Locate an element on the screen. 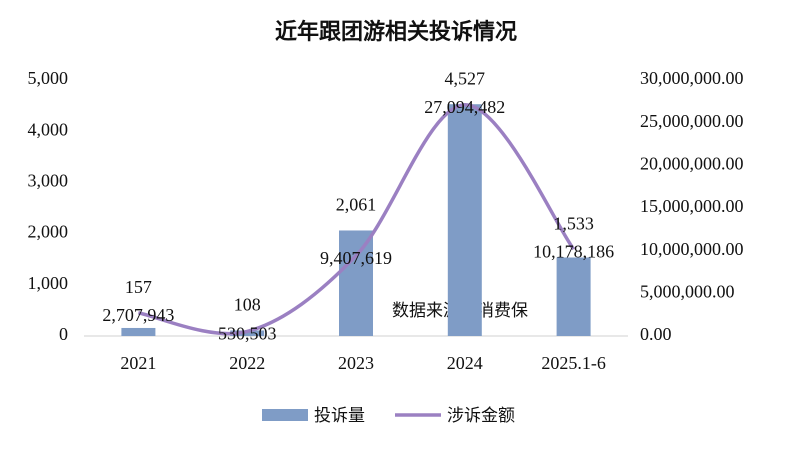  y2-tick-label: 20,000,000.00 is located at coordinates (692, 163).